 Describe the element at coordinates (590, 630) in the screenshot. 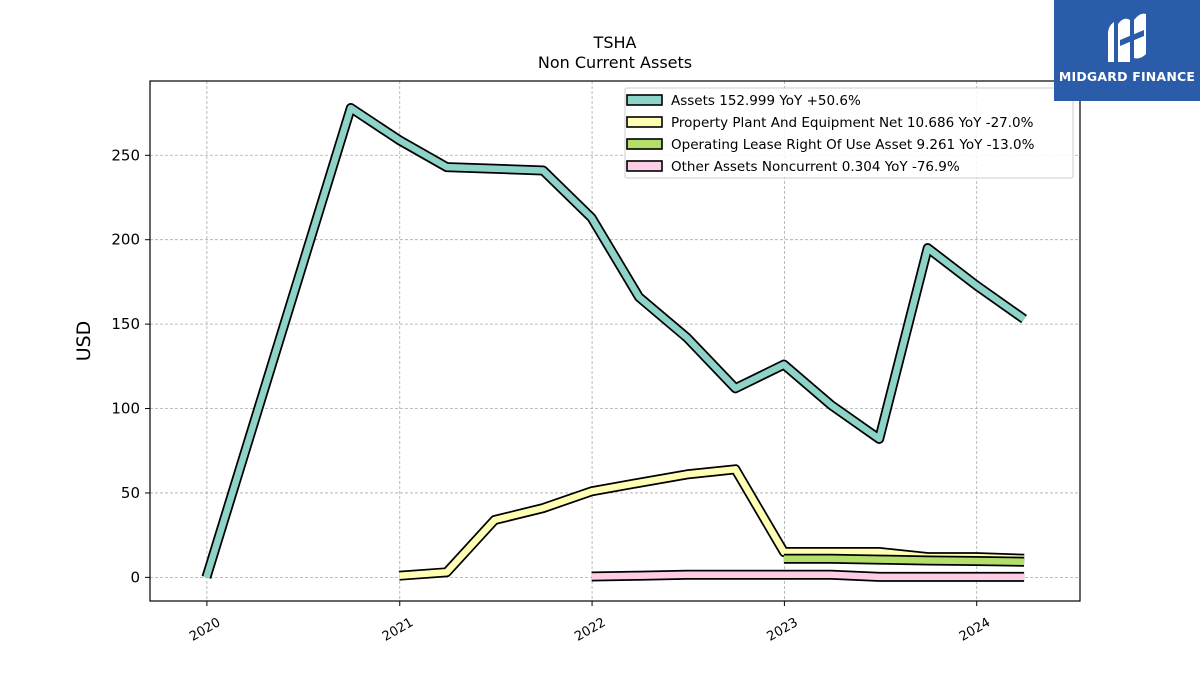

I see `x-tick-label: 2022` at that location.